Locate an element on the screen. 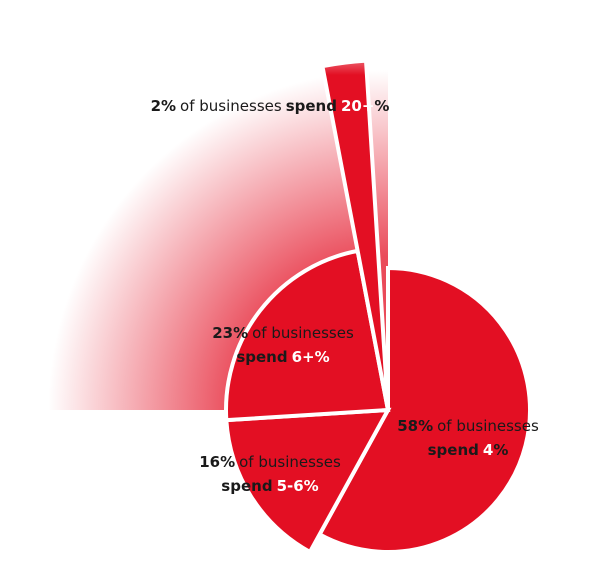 The width and height of the screenshot is (597, 582). slice-label: 58% of businesses is located at coordinates (468, 426).